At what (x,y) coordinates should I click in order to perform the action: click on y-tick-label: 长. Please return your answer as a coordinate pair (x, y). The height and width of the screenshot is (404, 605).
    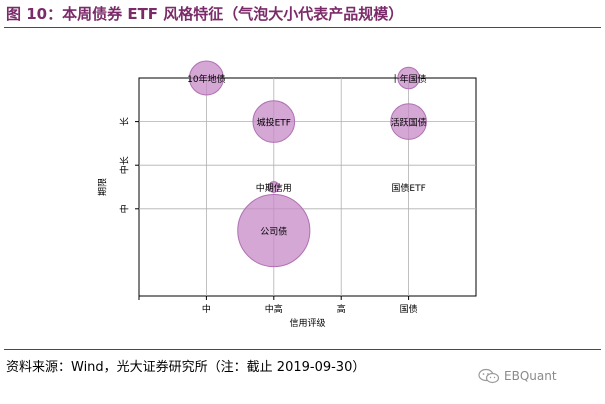
    Looking at the image, I should click on (125, 121).